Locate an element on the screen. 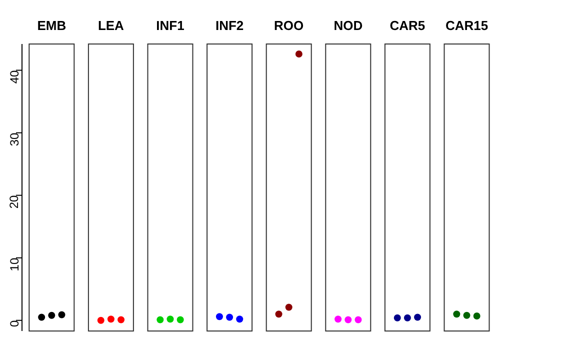 Image resolution: width=576 pixels, height=360 pixels. x-tick-label: CAR15 is located at coordinates (466, 25).